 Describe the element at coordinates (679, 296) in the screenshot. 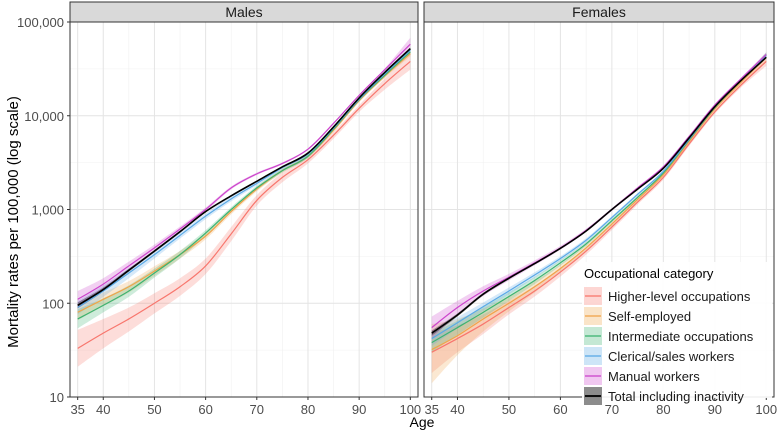

I see `legend-label: Higher-level occupations` at that location.